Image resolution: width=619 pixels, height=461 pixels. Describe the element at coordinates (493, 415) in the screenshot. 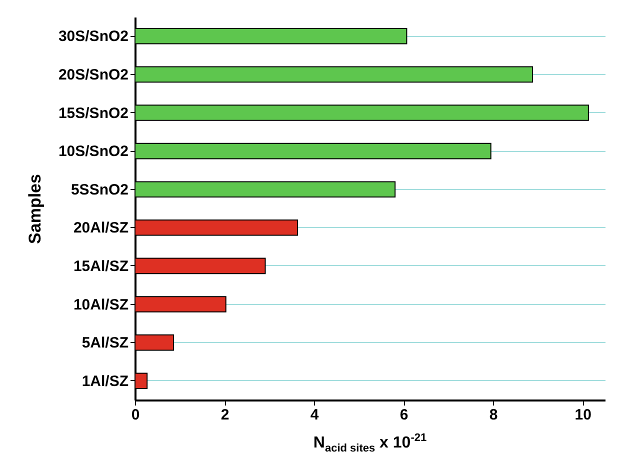

I see `x-tick-label: 8` at that location.